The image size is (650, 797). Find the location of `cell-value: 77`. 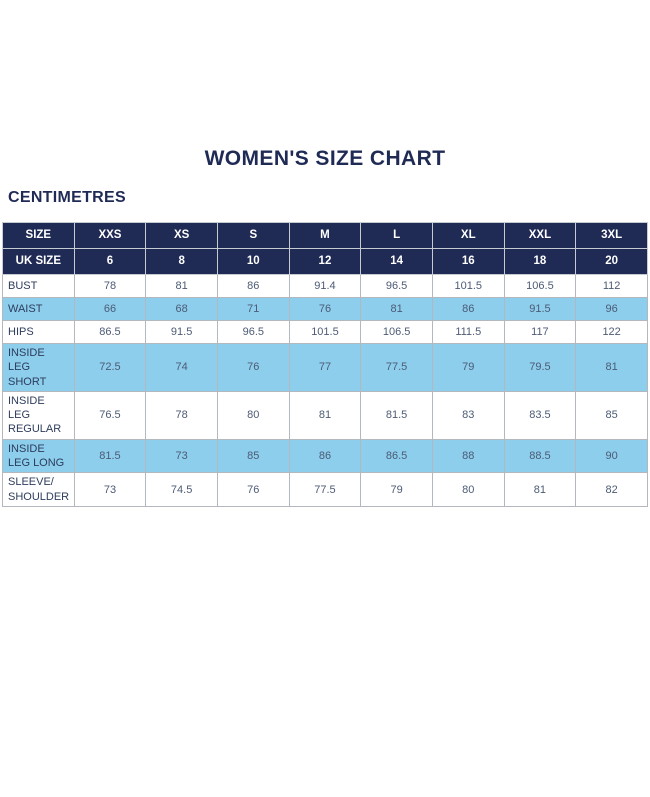

cell-value: 77 is located at coordinates (325, 367).